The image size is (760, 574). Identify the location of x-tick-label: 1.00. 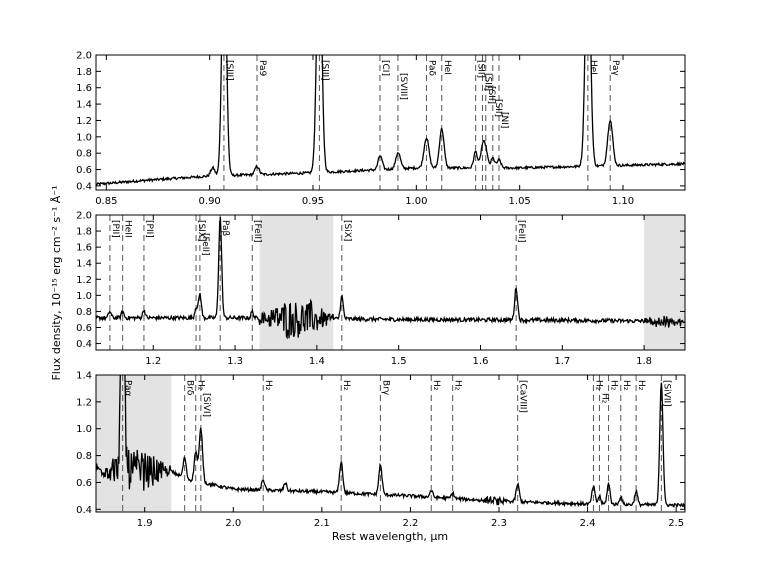
(416, 201).